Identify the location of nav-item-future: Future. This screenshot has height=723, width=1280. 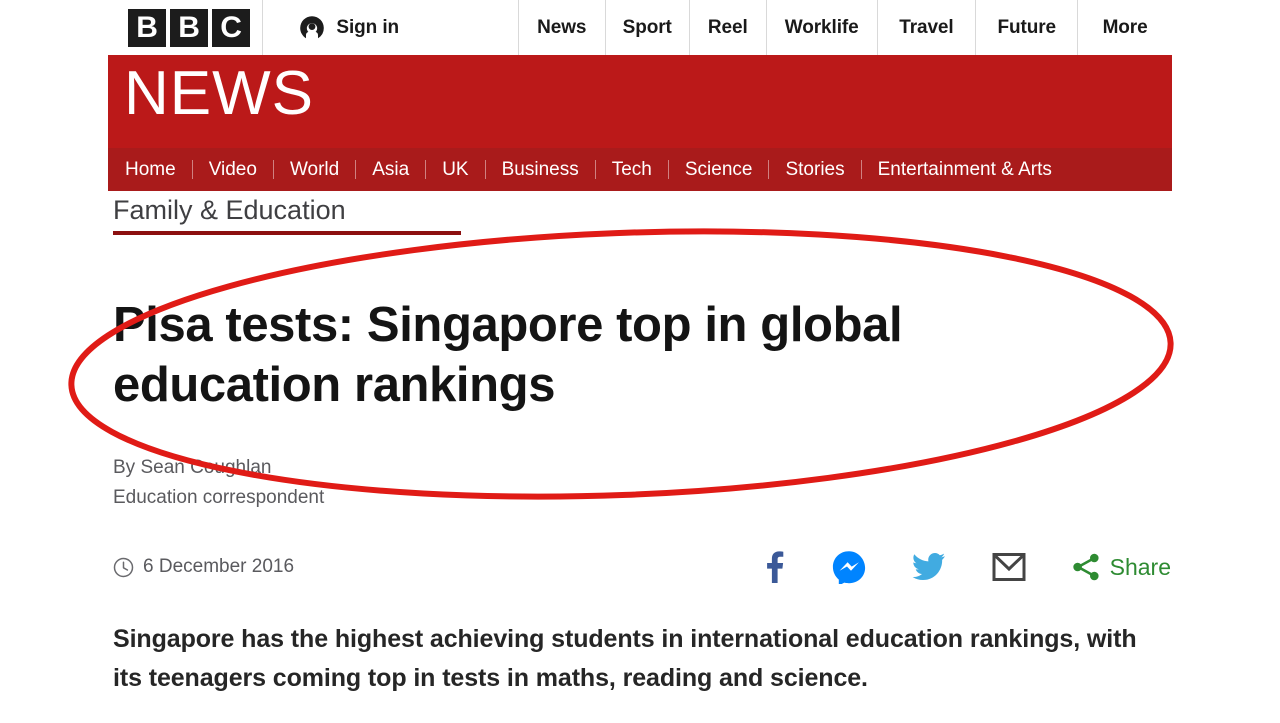
(1027, 27).